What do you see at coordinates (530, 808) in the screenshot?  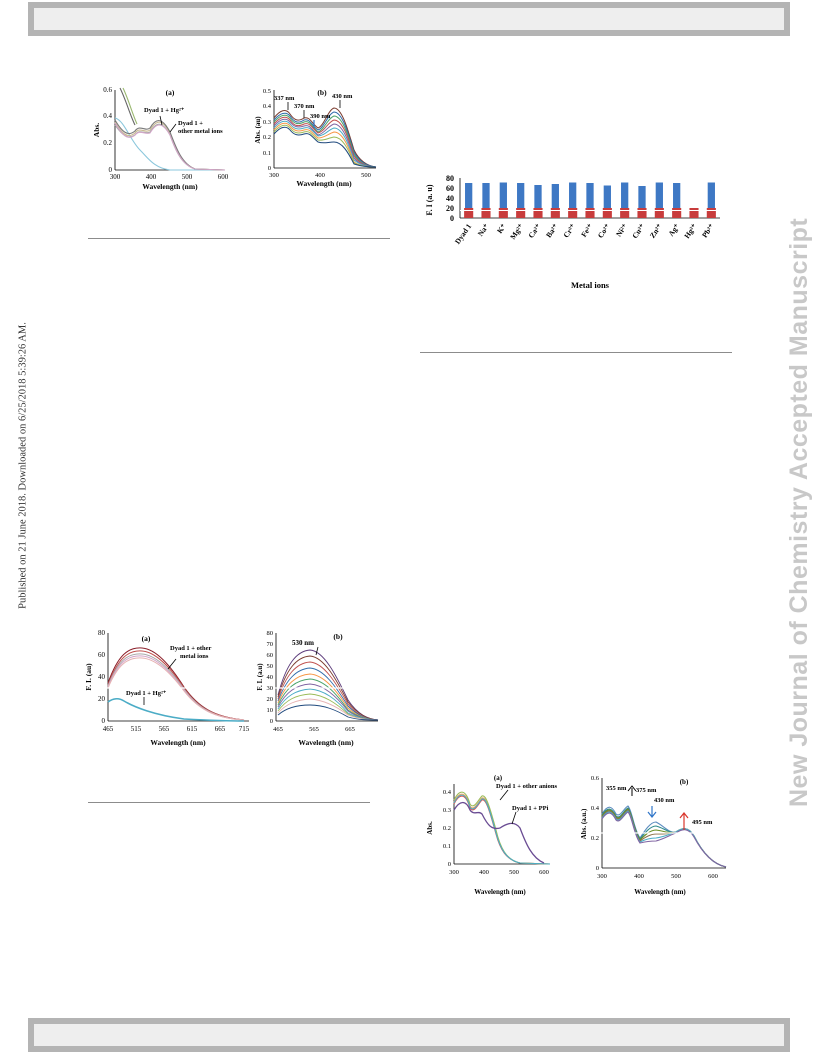 I see `annotation: Dyad 1 + PPi` at bounding box center [530, 808].